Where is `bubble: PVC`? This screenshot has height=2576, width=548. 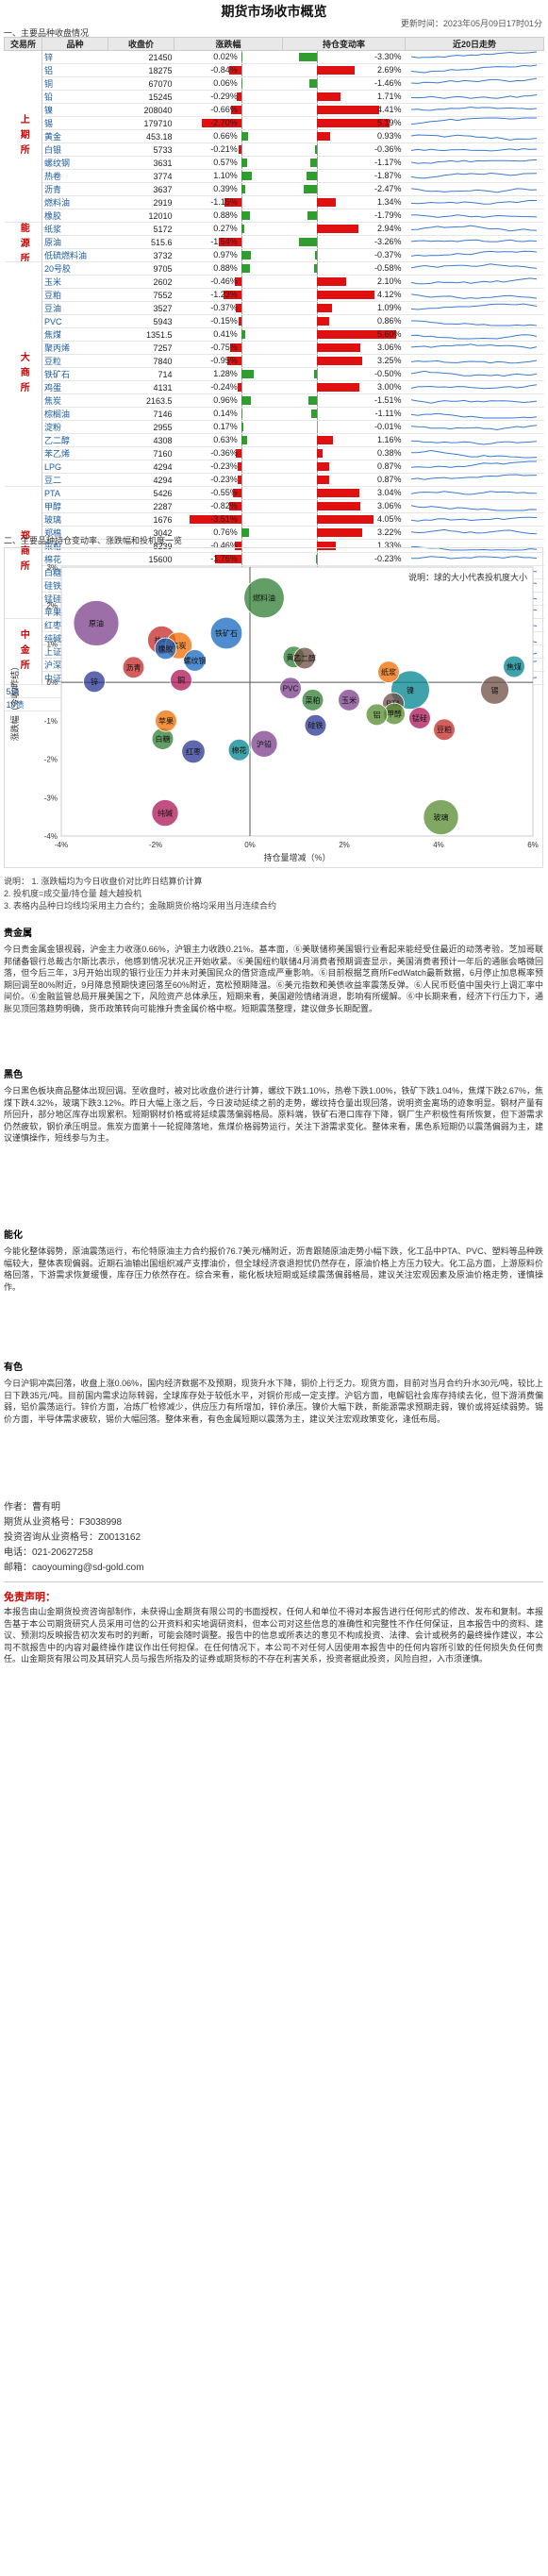
bubble: PVC is located at coordinates (290, 688).